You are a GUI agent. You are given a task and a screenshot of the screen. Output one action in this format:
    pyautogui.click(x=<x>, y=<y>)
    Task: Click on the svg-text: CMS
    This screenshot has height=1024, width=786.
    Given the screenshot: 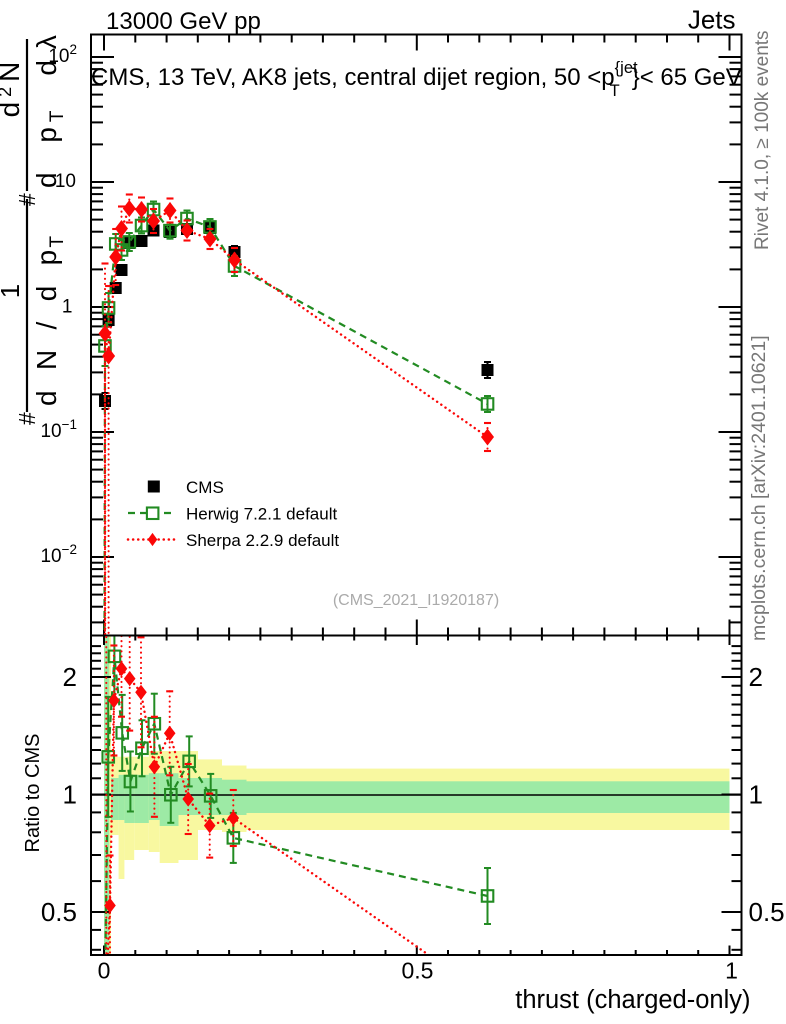 What is the action you would take?
    pyautogui.click(x=205, y=487)
    